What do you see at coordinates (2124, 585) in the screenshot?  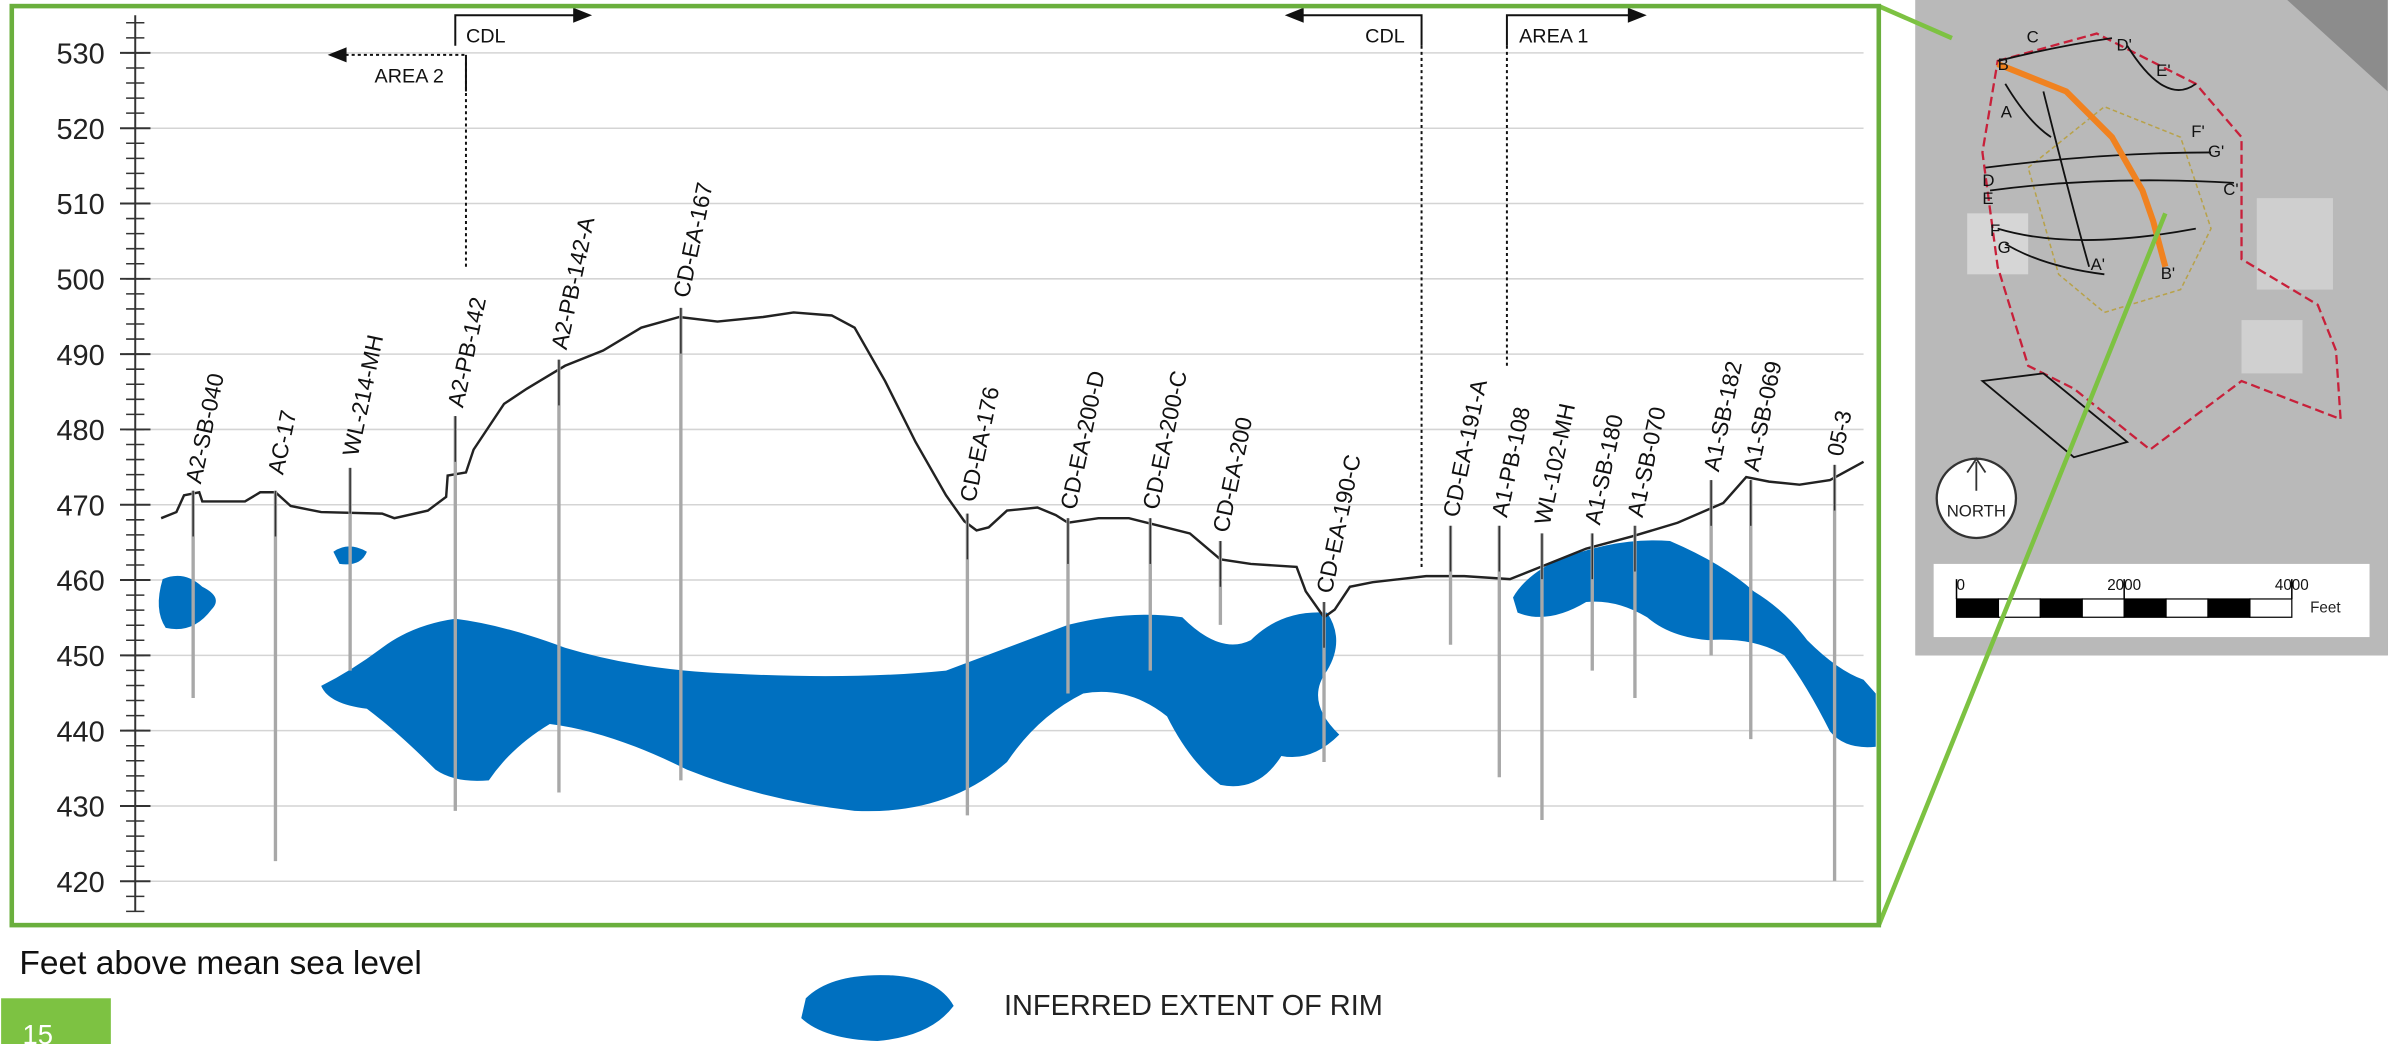 I see `scale-tick-label: 2000` at bounding box center [2124, 585].